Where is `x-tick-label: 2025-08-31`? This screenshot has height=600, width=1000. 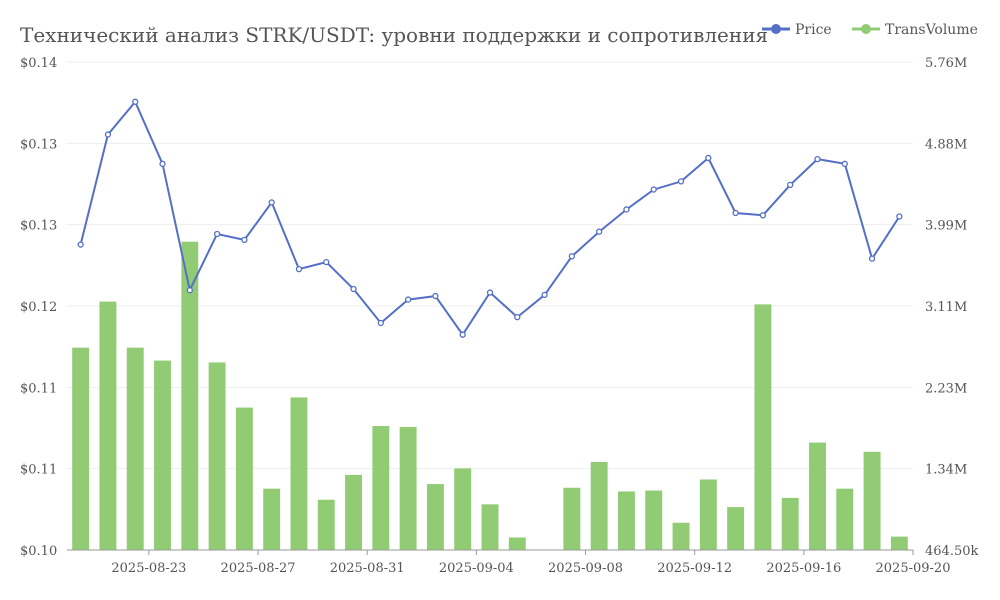
x-tick-label: 2025-08-31 is located at coordinates (367, 568).